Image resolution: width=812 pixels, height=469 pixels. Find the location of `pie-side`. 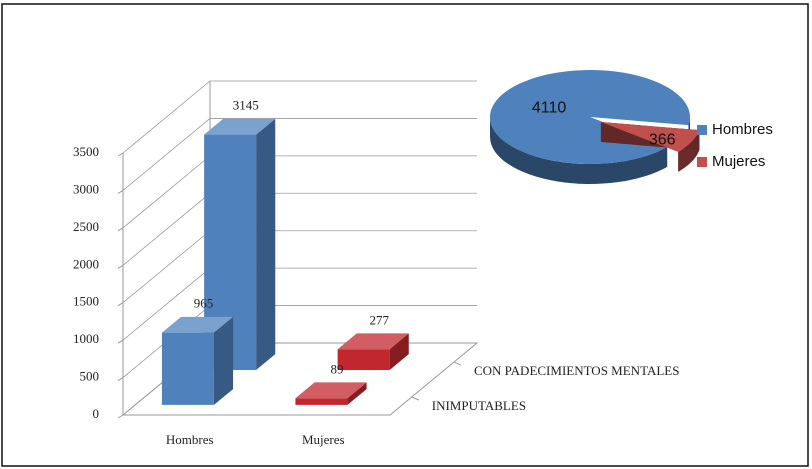

pie-side is located at coordinates (579, 150).